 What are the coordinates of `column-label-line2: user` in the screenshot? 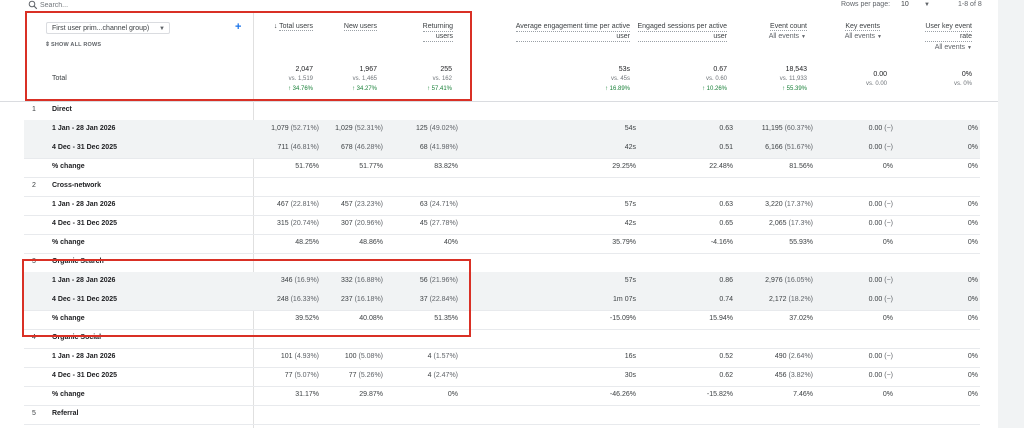 It's located at (572, 37).